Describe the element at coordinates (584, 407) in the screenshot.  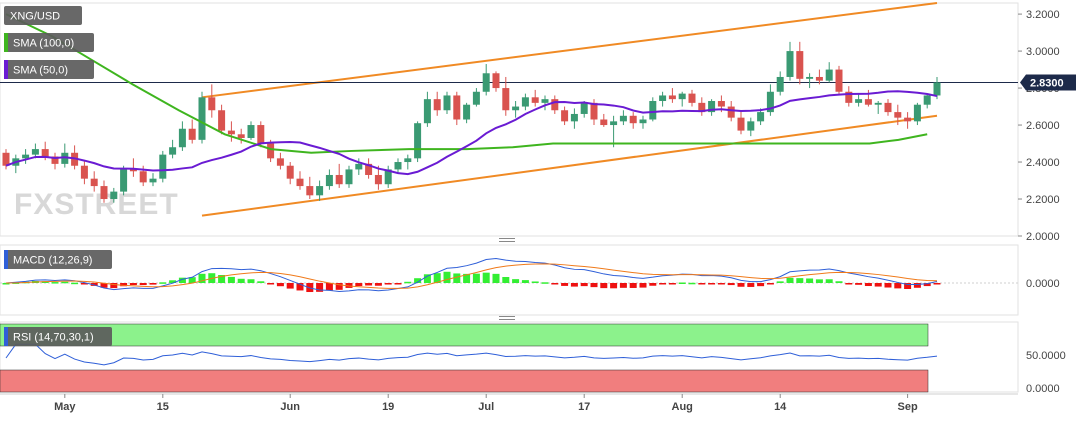
I see `x-tick-label: 17` at that location.